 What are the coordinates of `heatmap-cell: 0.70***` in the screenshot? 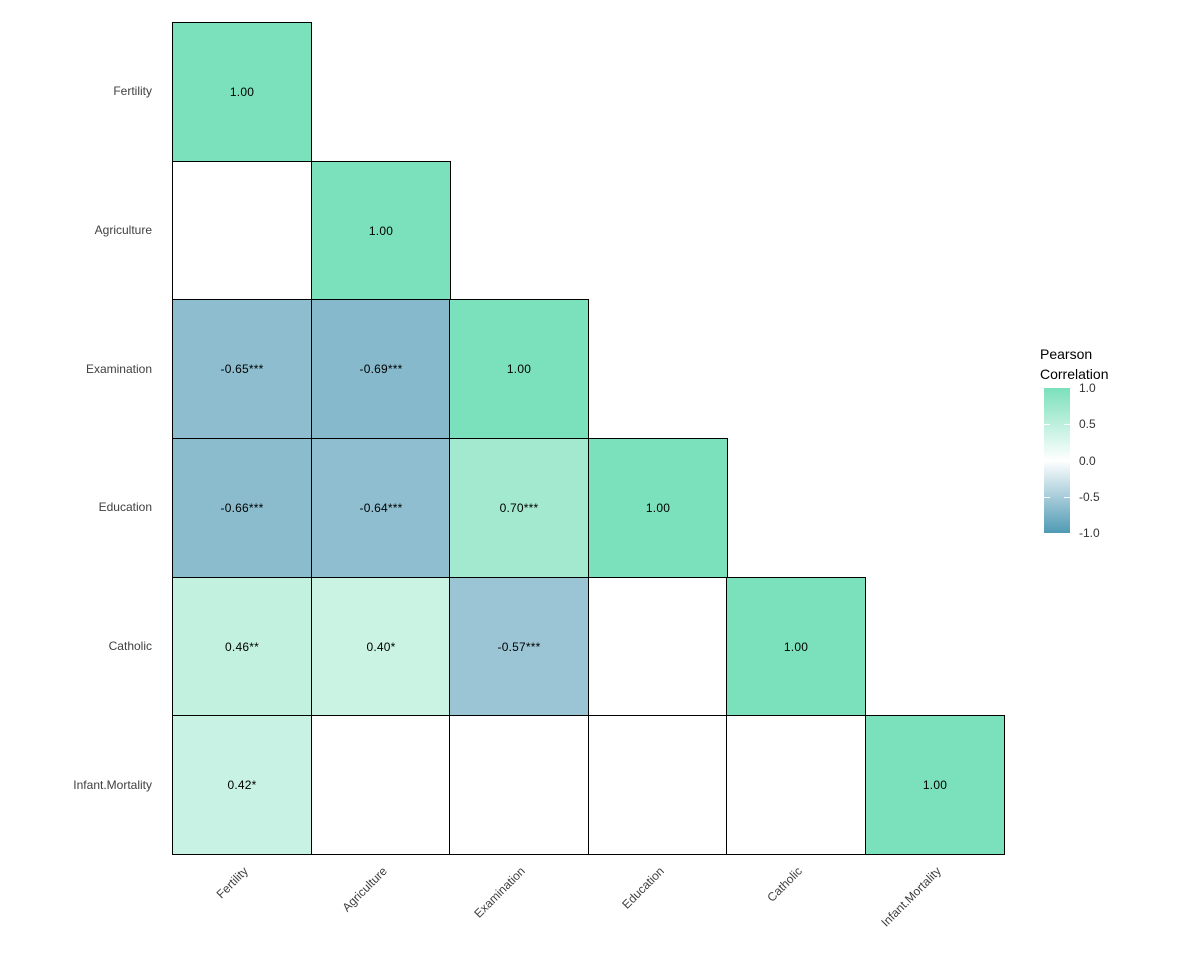 It's located at (519, 508).